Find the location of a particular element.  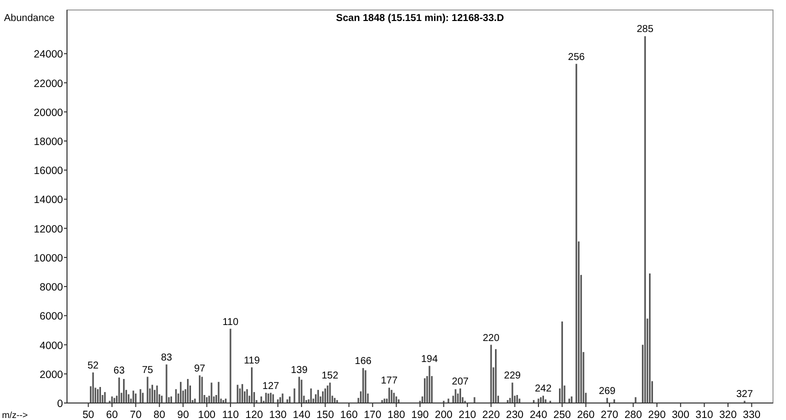

x-tick-label: 260 is located at coordinates (586, 414).